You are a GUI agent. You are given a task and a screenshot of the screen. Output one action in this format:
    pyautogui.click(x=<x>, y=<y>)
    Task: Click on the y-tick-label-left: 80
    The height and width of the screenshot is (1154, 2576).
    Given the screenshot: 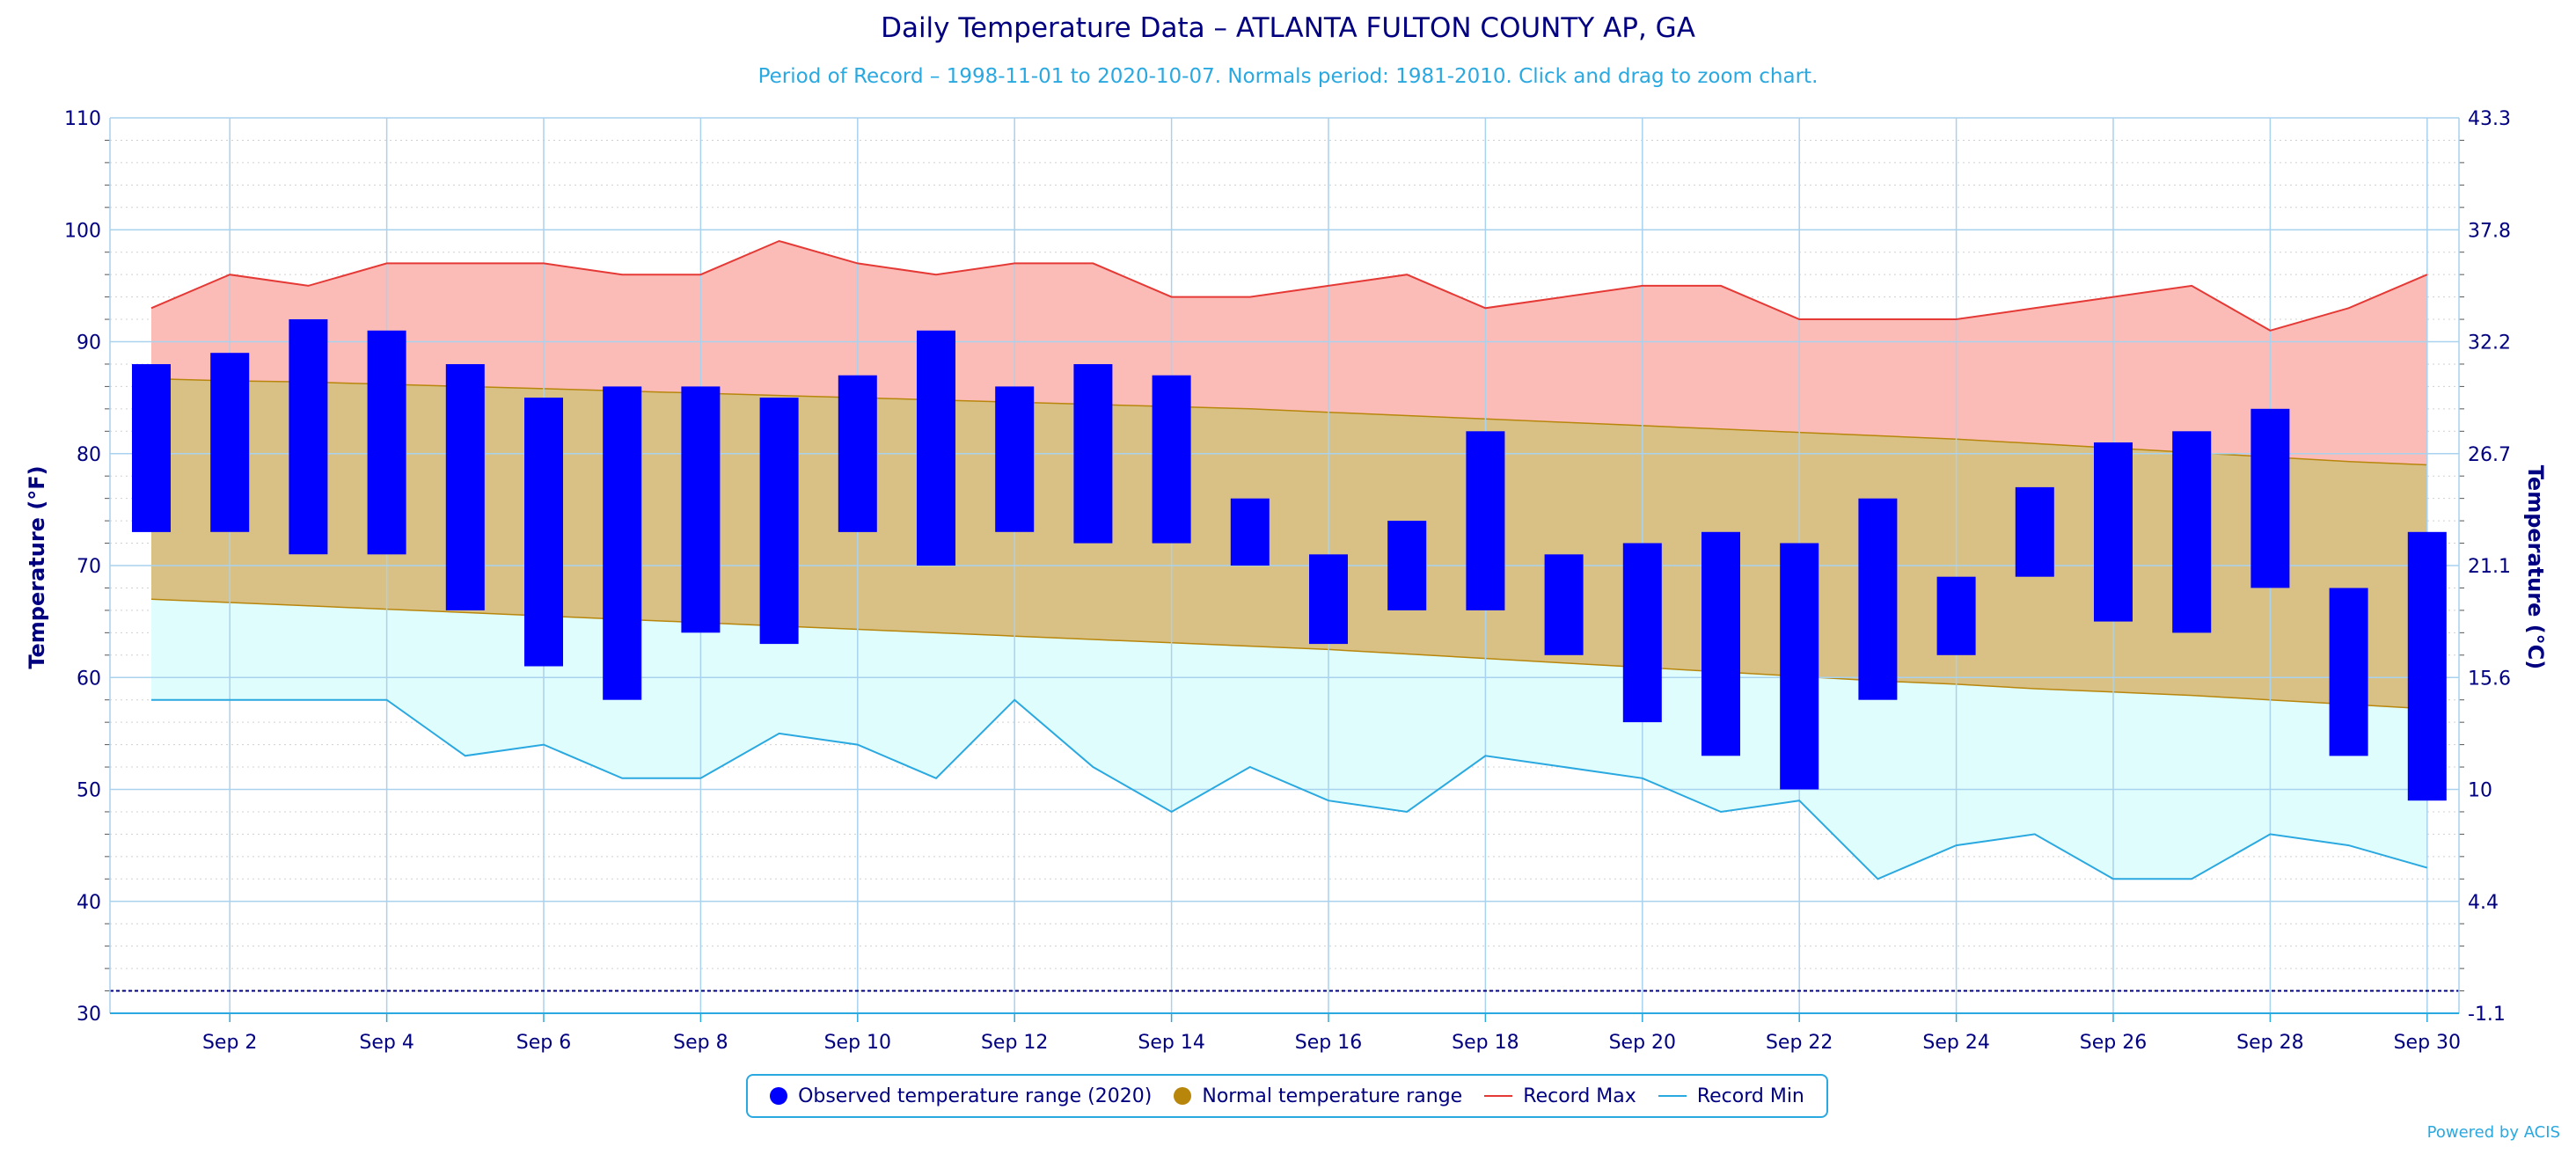 What is the action you would take?
    pyautogui.click(x=89, y=455)
    